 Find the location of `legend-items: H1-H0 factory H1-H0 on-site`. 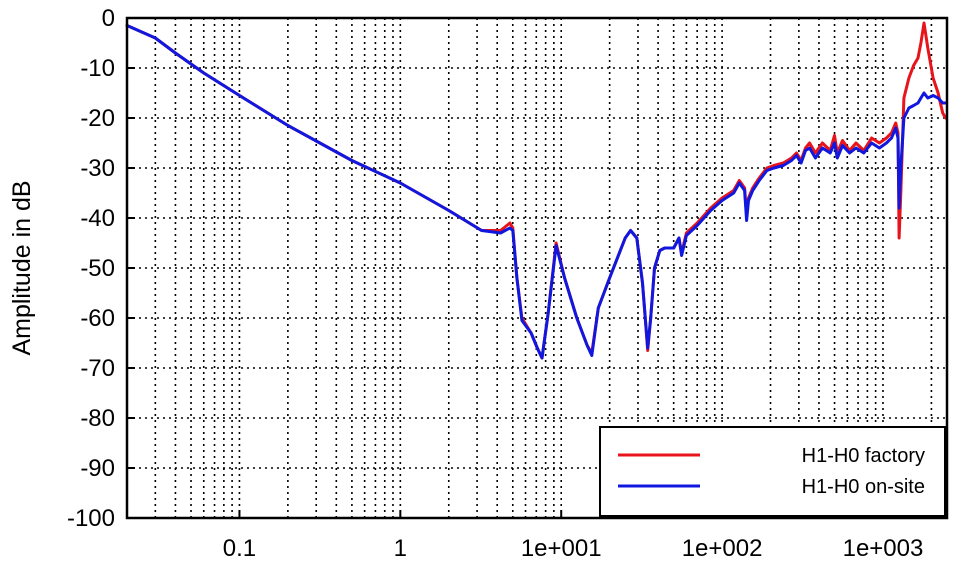

legend-items: H1-H0 factory H1-H0 on-site is located at coordinates (771, 471).